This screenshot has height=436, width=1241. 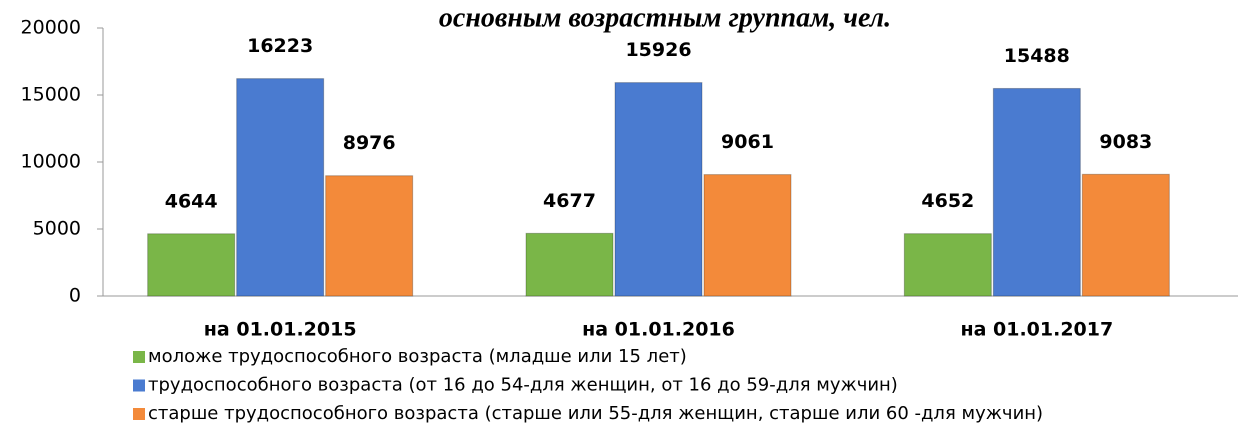 What do you see at coordinates (280, 330) in the screenshot?
I see `x-tick-label: на 01.01.2015` at bounding box center [280, 330].